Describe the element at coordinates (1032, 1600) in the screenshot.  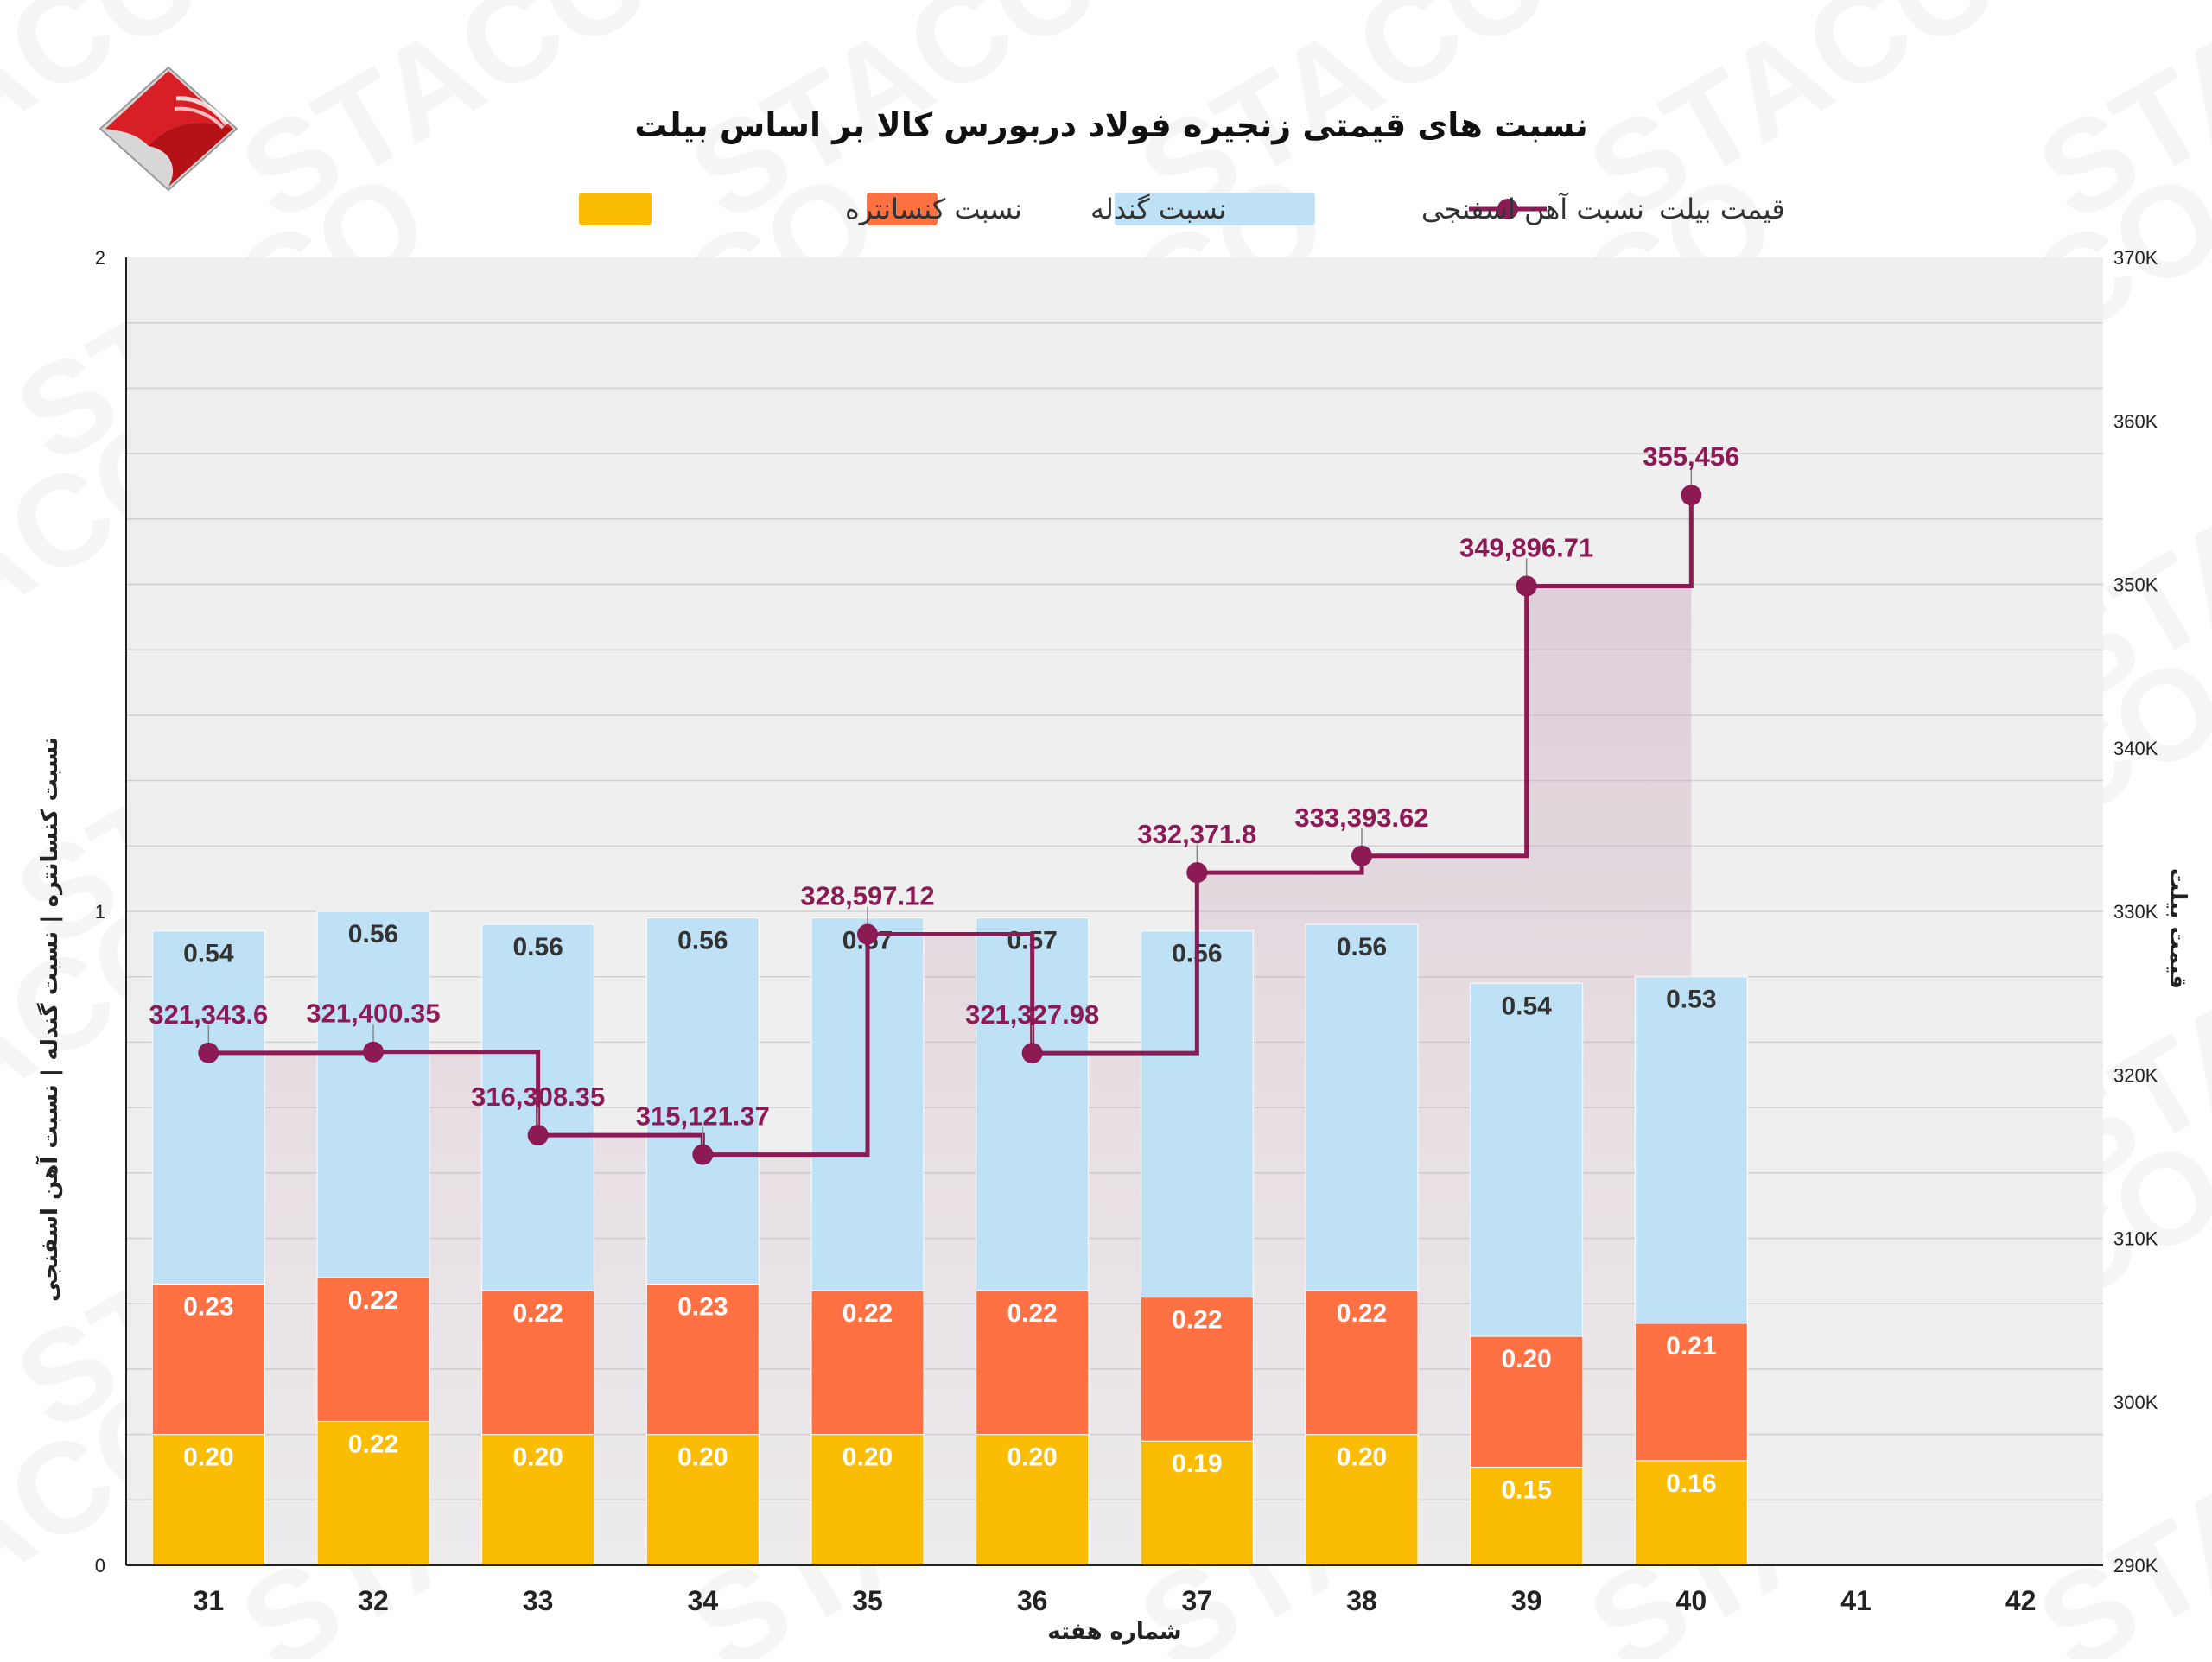
I see `x-tick: 36` at that location.